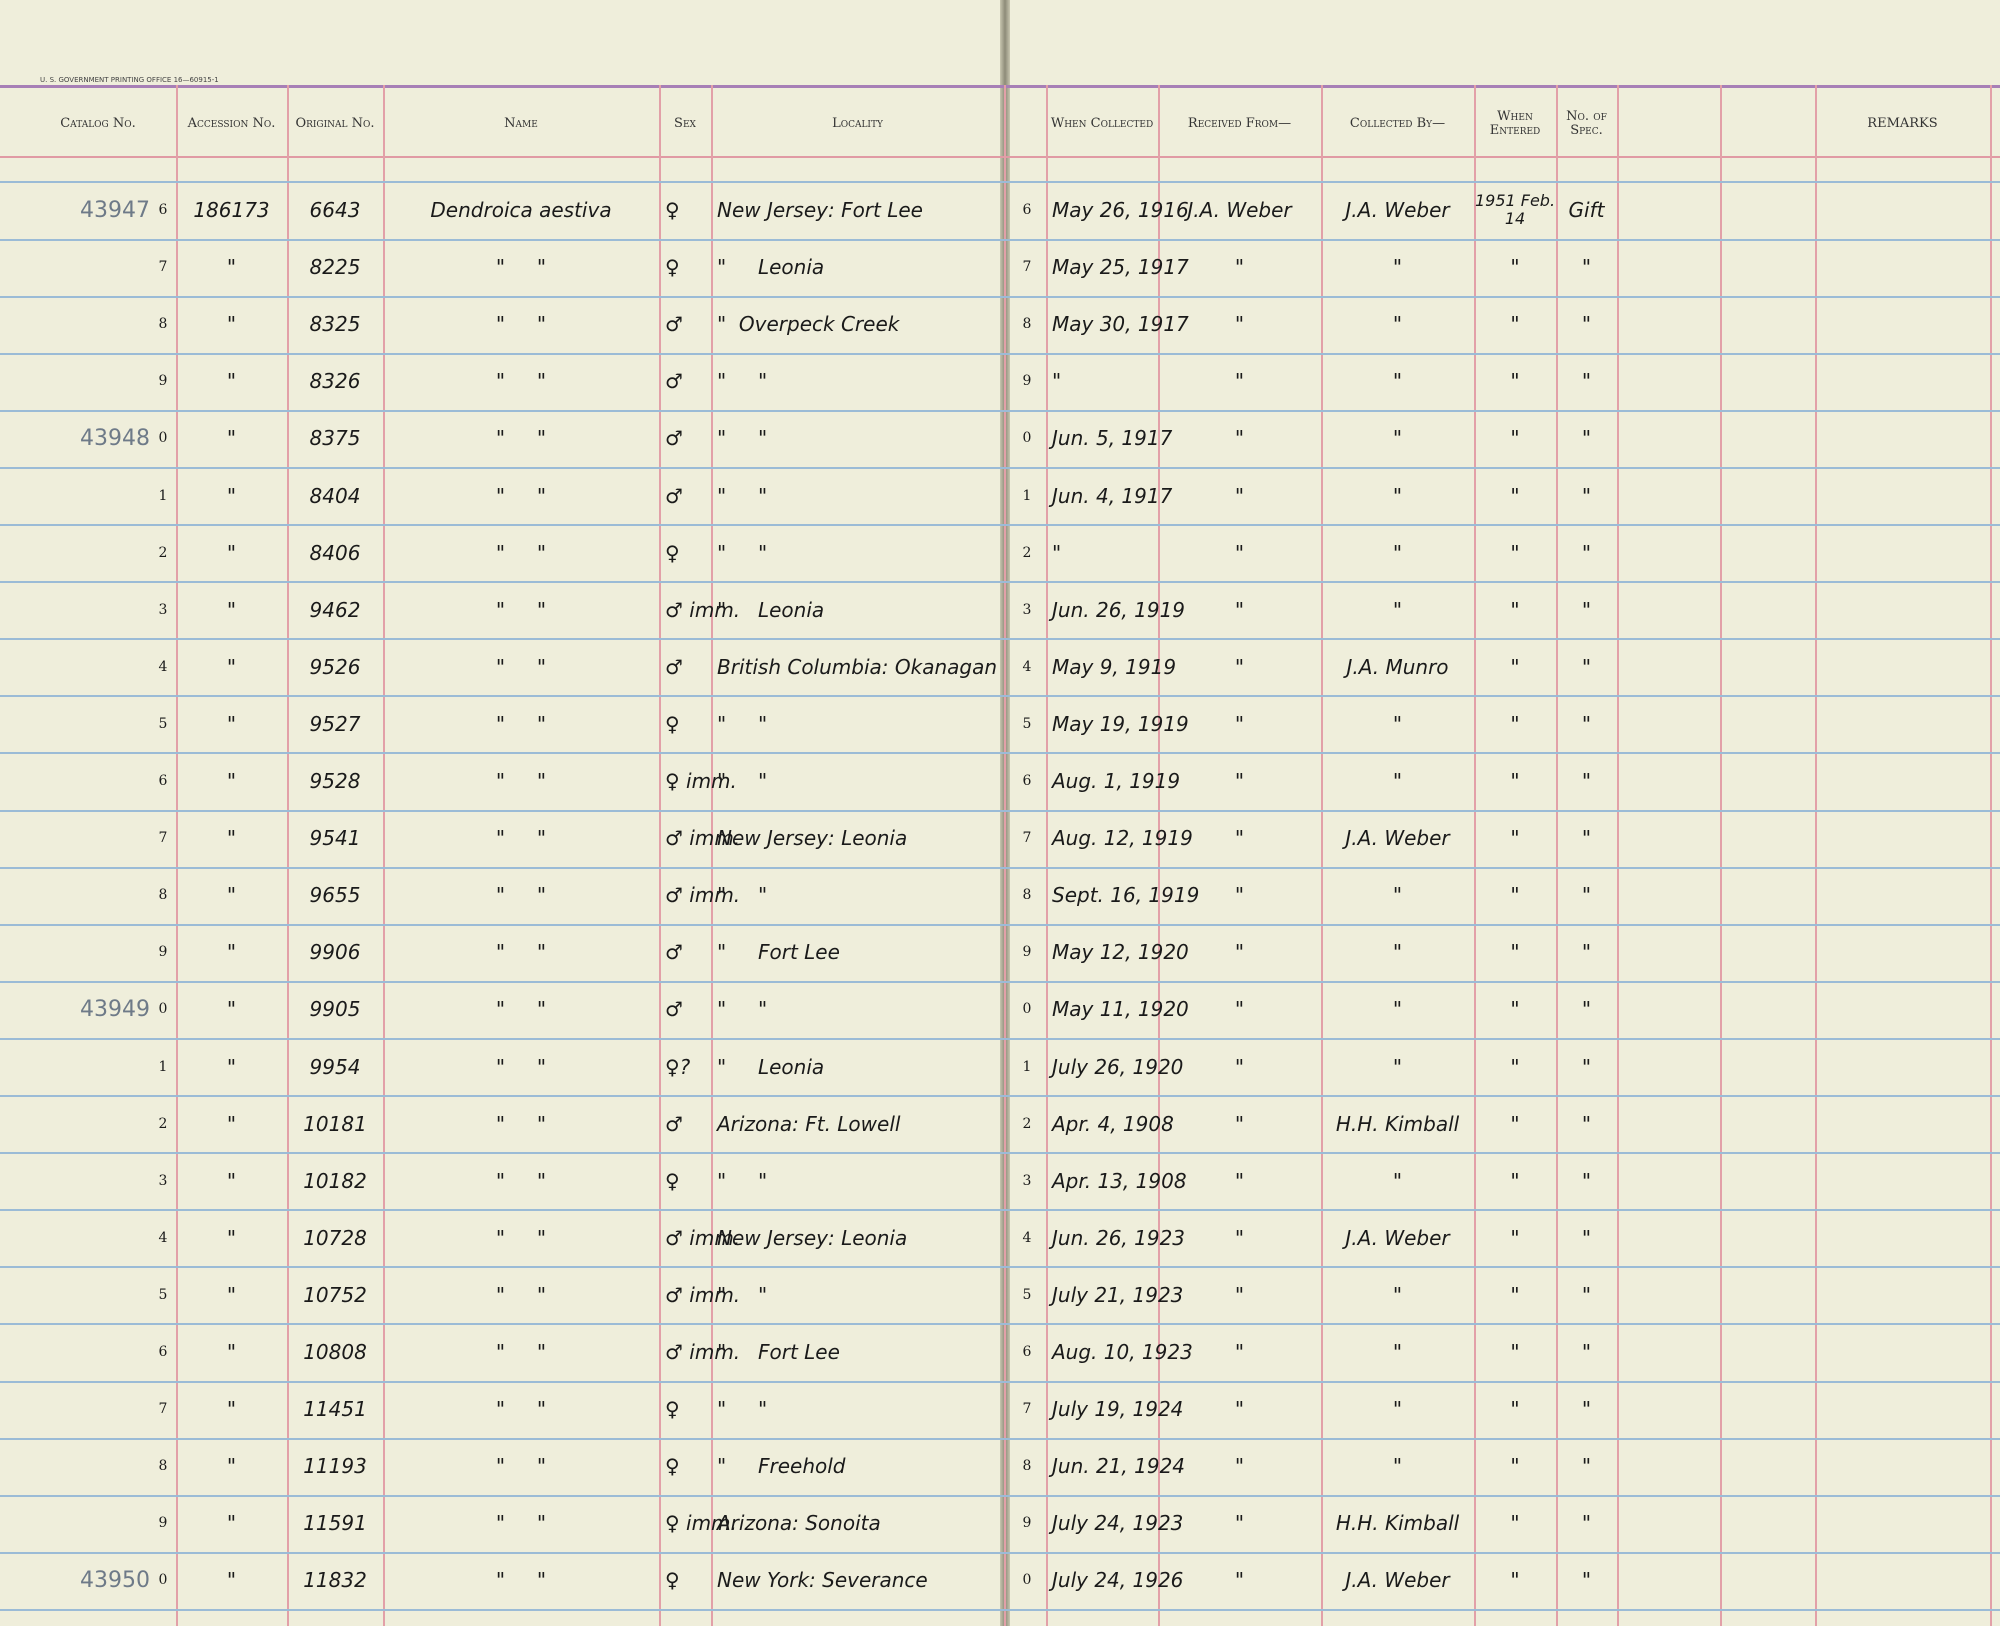 This screenshot has height=1626, width=2000. What do you see at coordinates (1119, 1466) in the screenshot?
I see `cell-collected: Jun. 21, 1924` at bounding box center [1119, 1466].